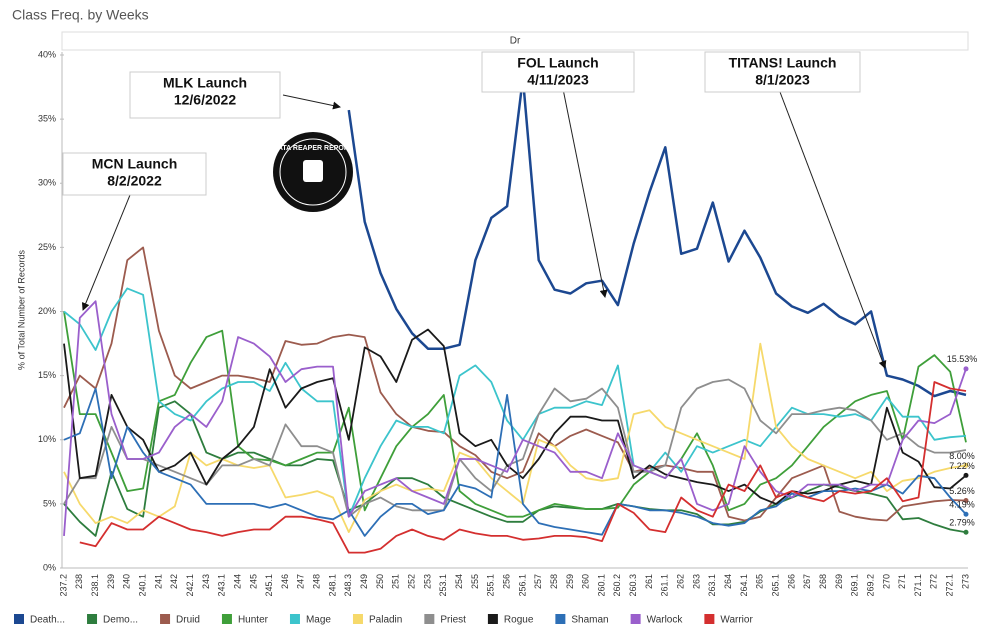 The width and height of the screenshot is (988, 638). I want to click on x-tick-label: 253.1, so click(443, 585).